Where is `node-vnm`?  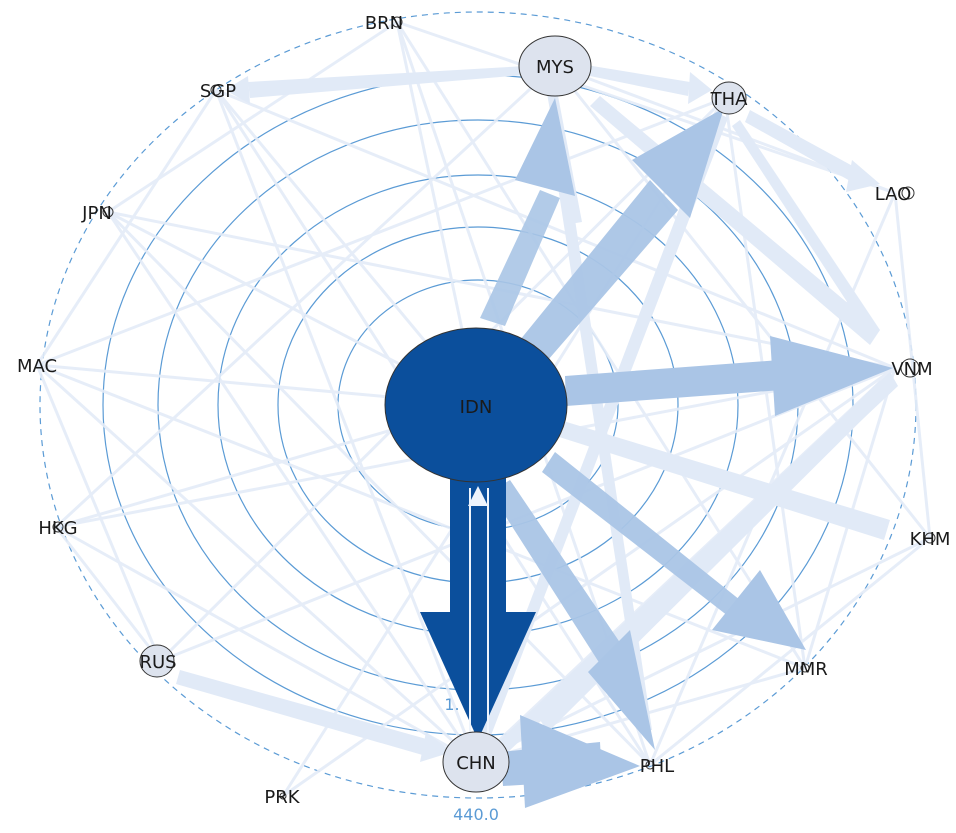
node-vnm is located at coordinates (910, 368).